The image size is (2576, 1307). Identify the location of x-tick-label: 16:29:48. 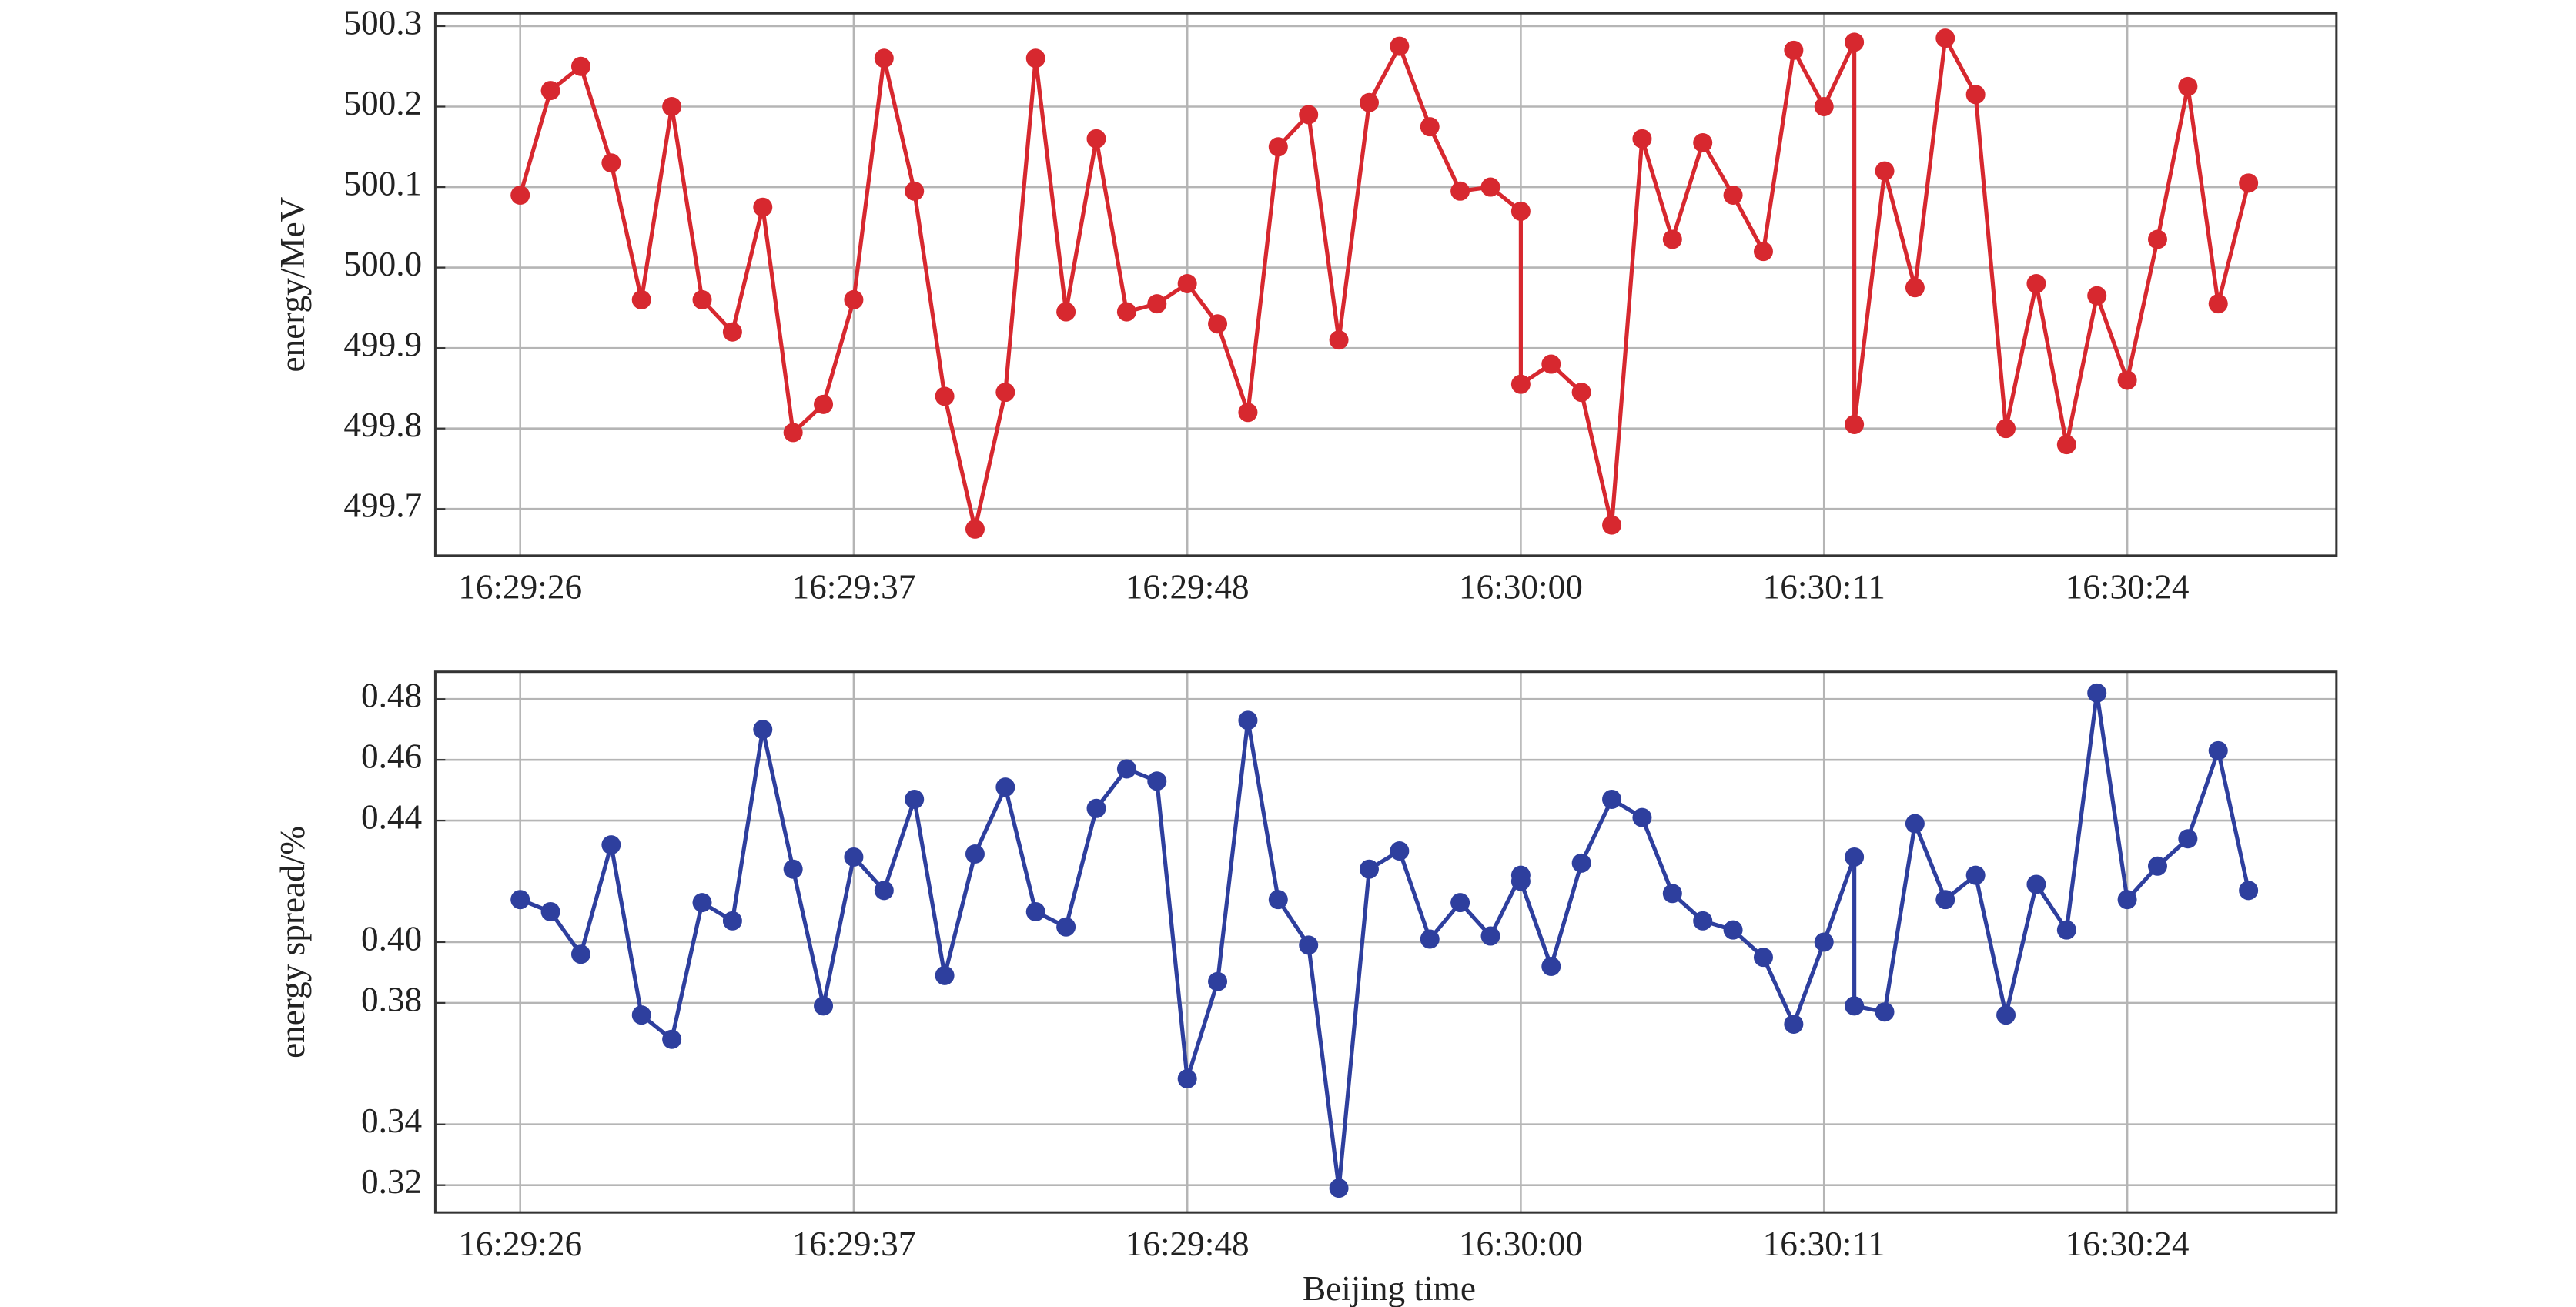
(1188, 587).